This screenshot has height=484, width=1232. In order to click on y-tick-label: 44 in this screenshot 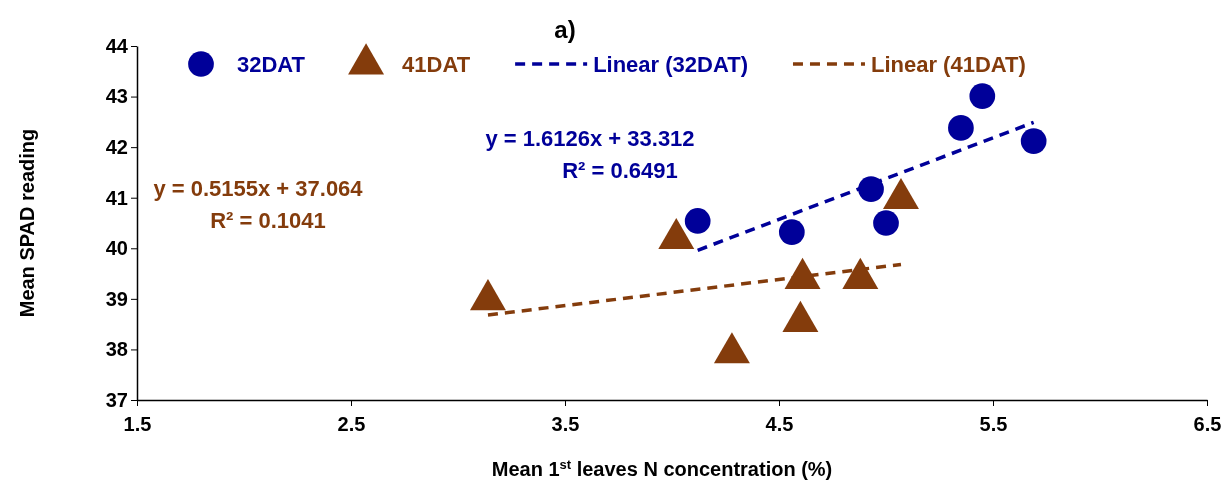, I will do `click(117, 45)`.